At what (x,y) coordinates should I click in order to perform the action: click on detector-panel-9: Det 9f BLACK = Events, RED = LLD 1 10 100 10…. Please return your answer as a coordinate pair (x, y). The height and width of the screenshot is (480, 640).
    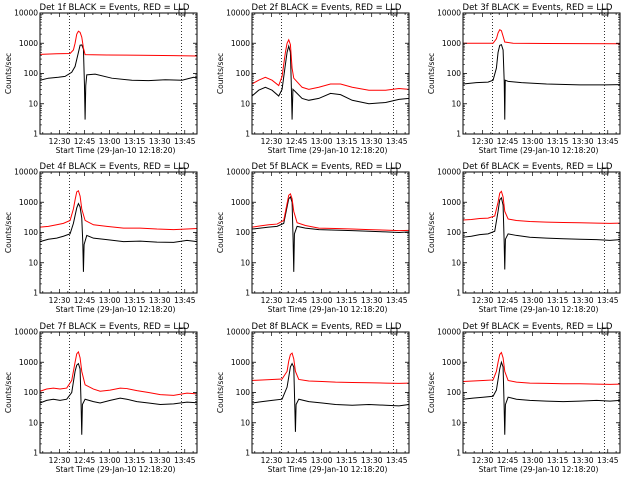
    Looking at the image, I should click on (524, 398).